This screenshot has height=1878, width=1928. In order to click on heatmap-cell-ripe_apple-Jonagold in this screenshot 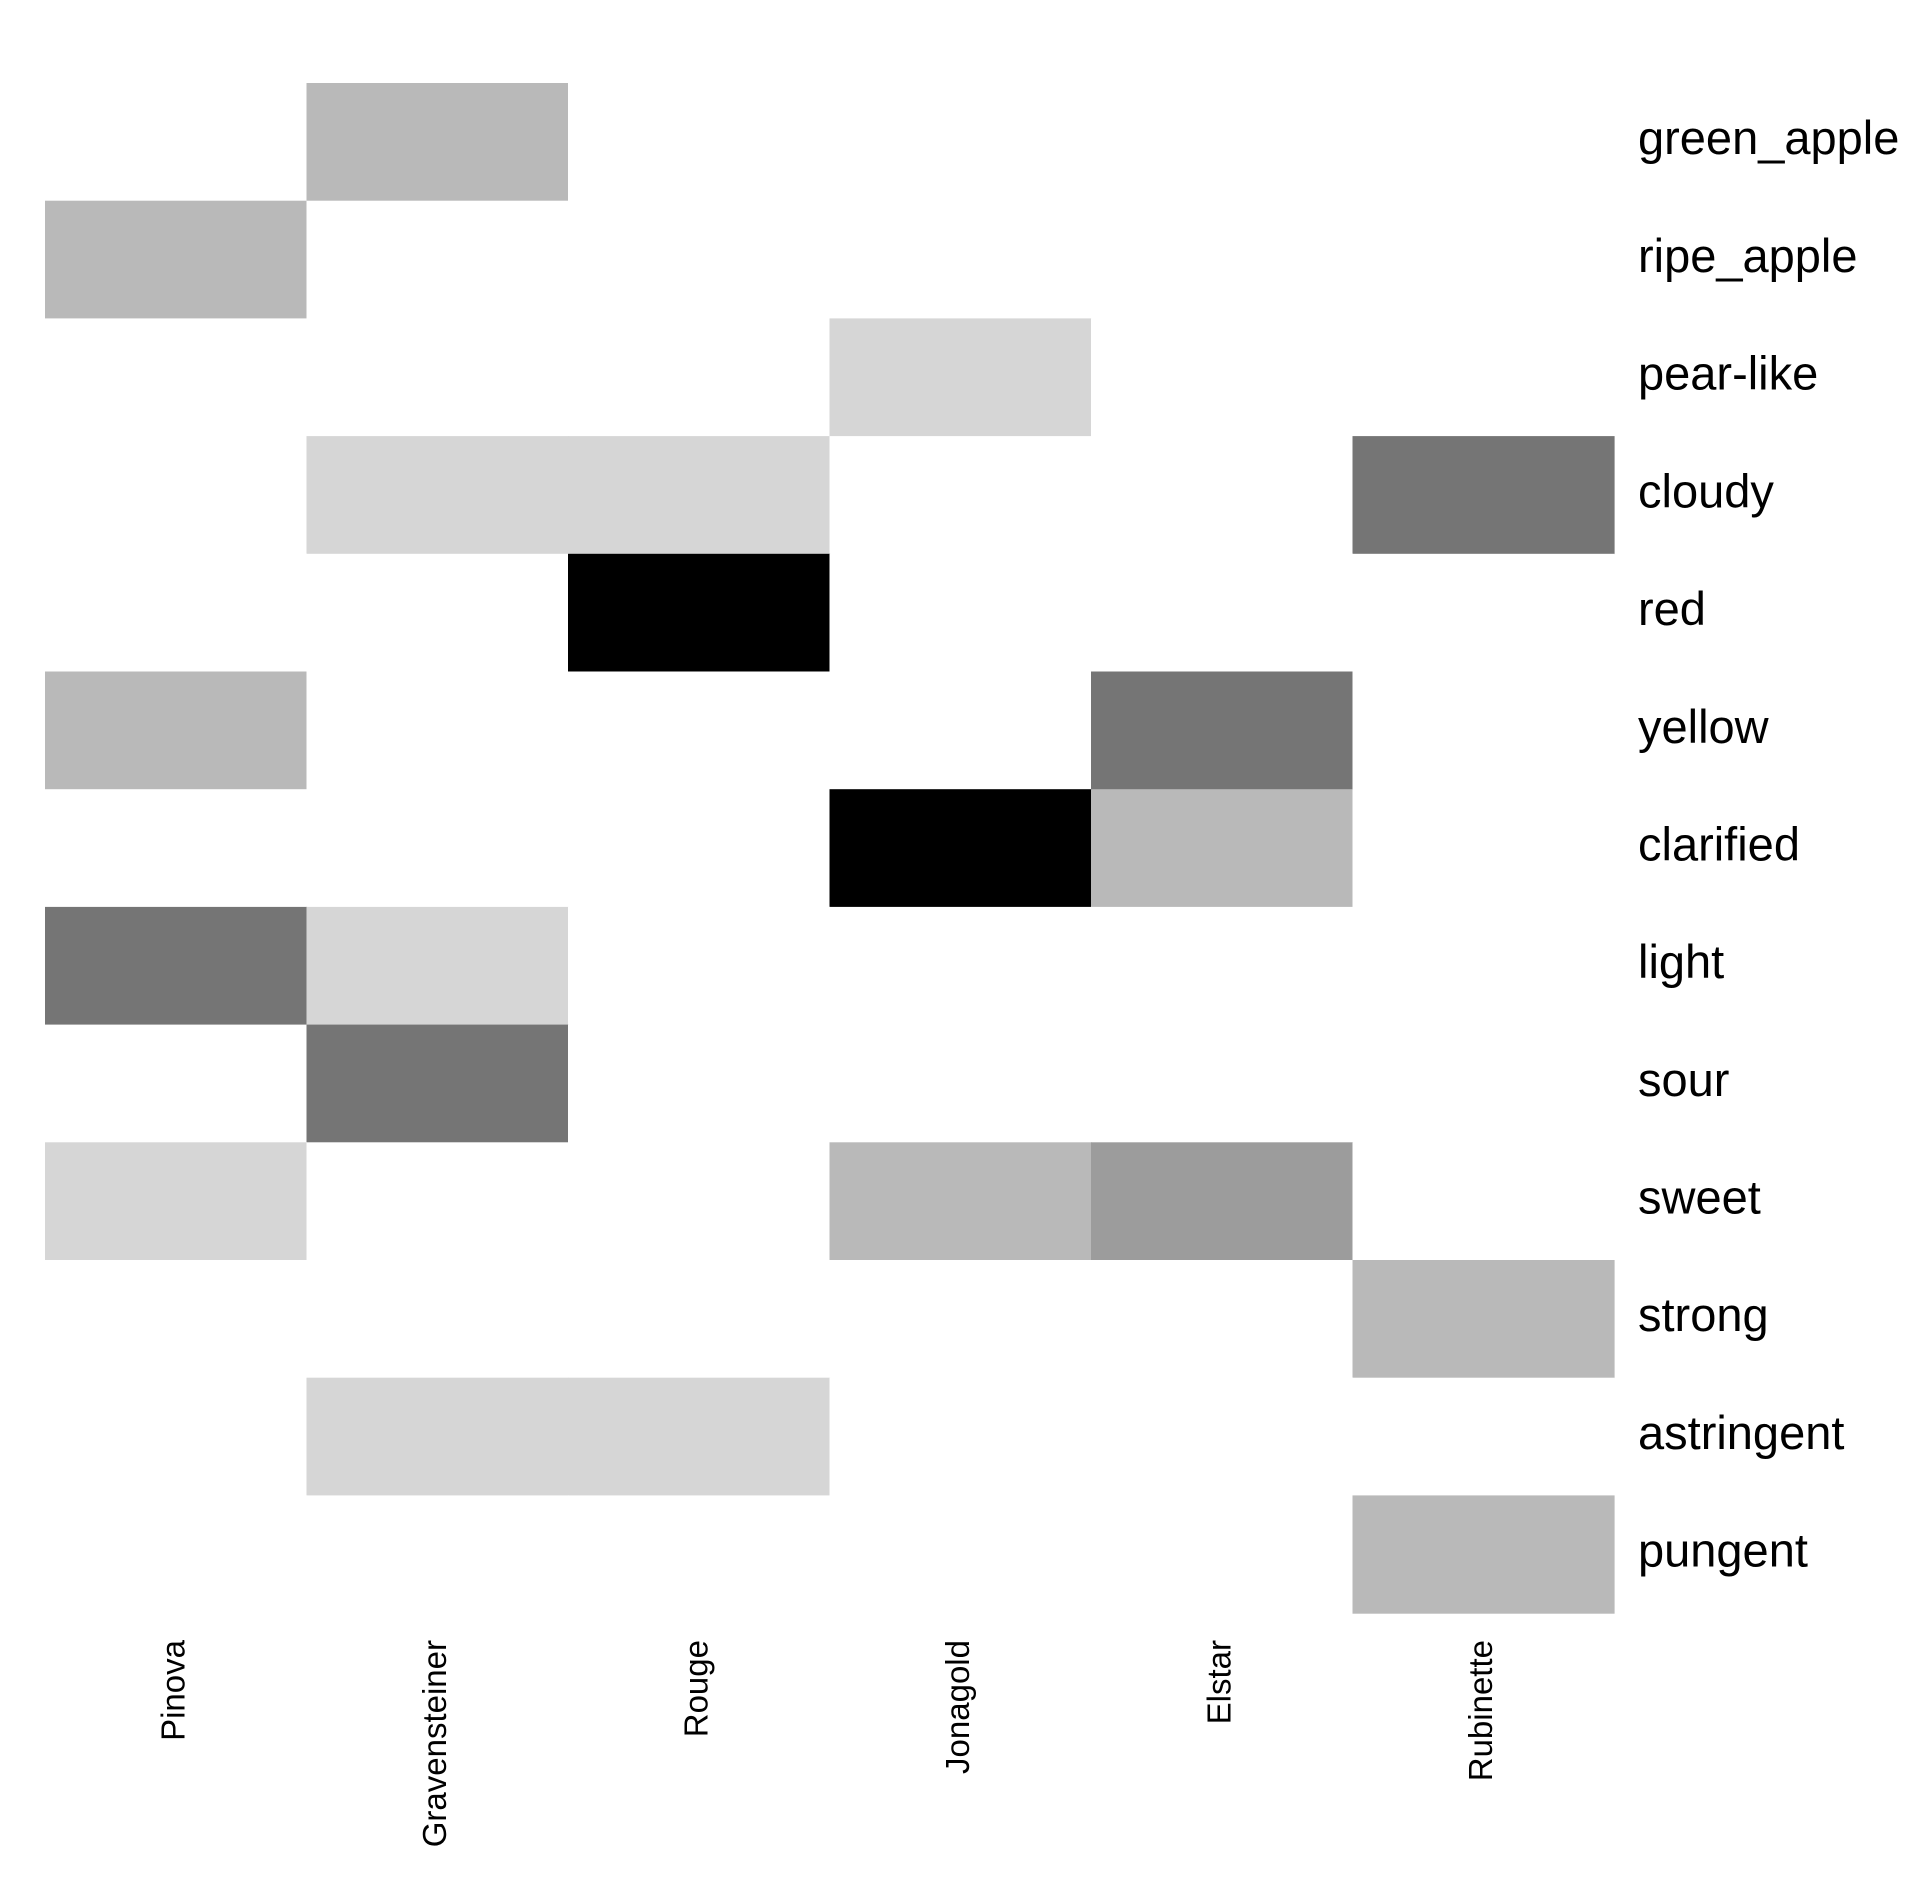, I will do `click(960, 259)`.